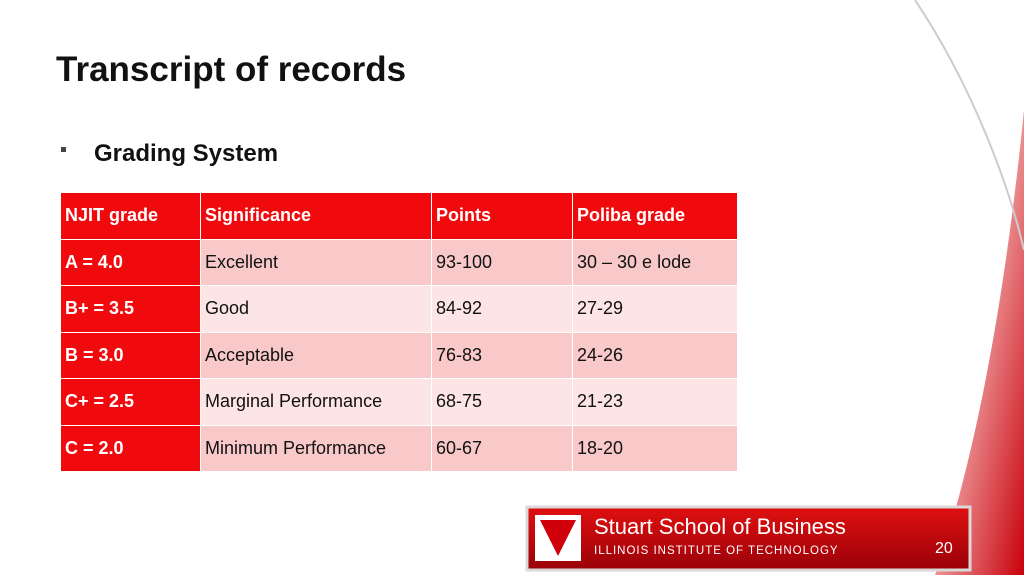 The width and height of the screenshot is (1024, 575). Describe the element at coordinates (655, 309) in the screenshot. I see `table-cell: 27-29` at that location.